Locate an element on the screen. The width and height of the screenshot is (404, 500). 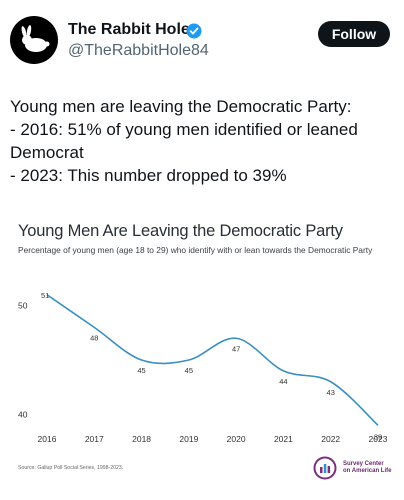
x-tick-label: 2019 is located at coordinates (188, 439).